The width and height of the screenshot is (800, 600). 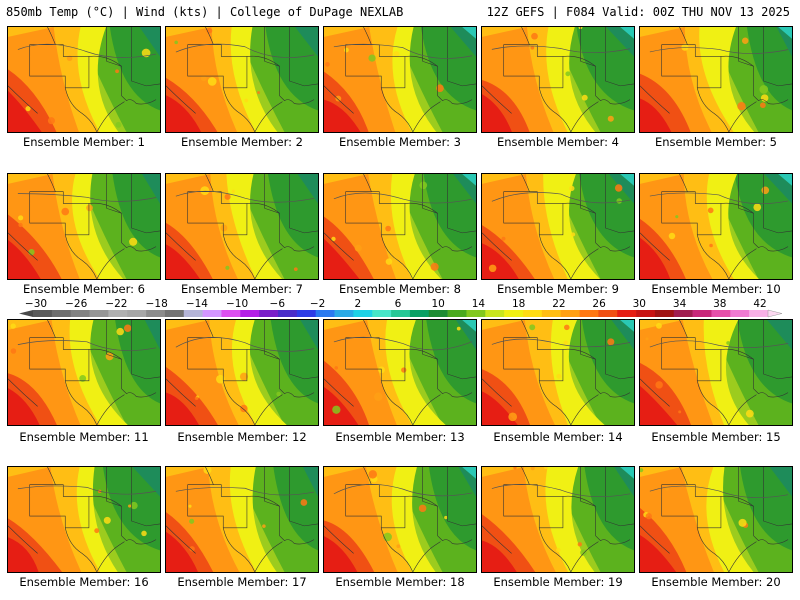 I want to click on ensemble-member-label: Ensemble Member: 5, so click(x=716, y=142).